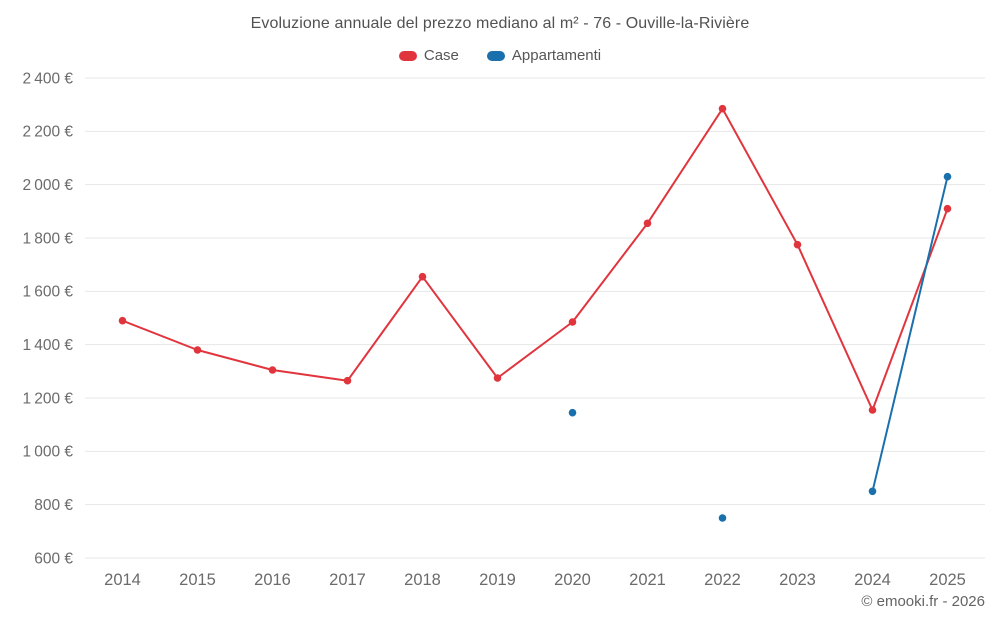  I want to click on chart-legend: Case Appartamenti, so click(500, 55).